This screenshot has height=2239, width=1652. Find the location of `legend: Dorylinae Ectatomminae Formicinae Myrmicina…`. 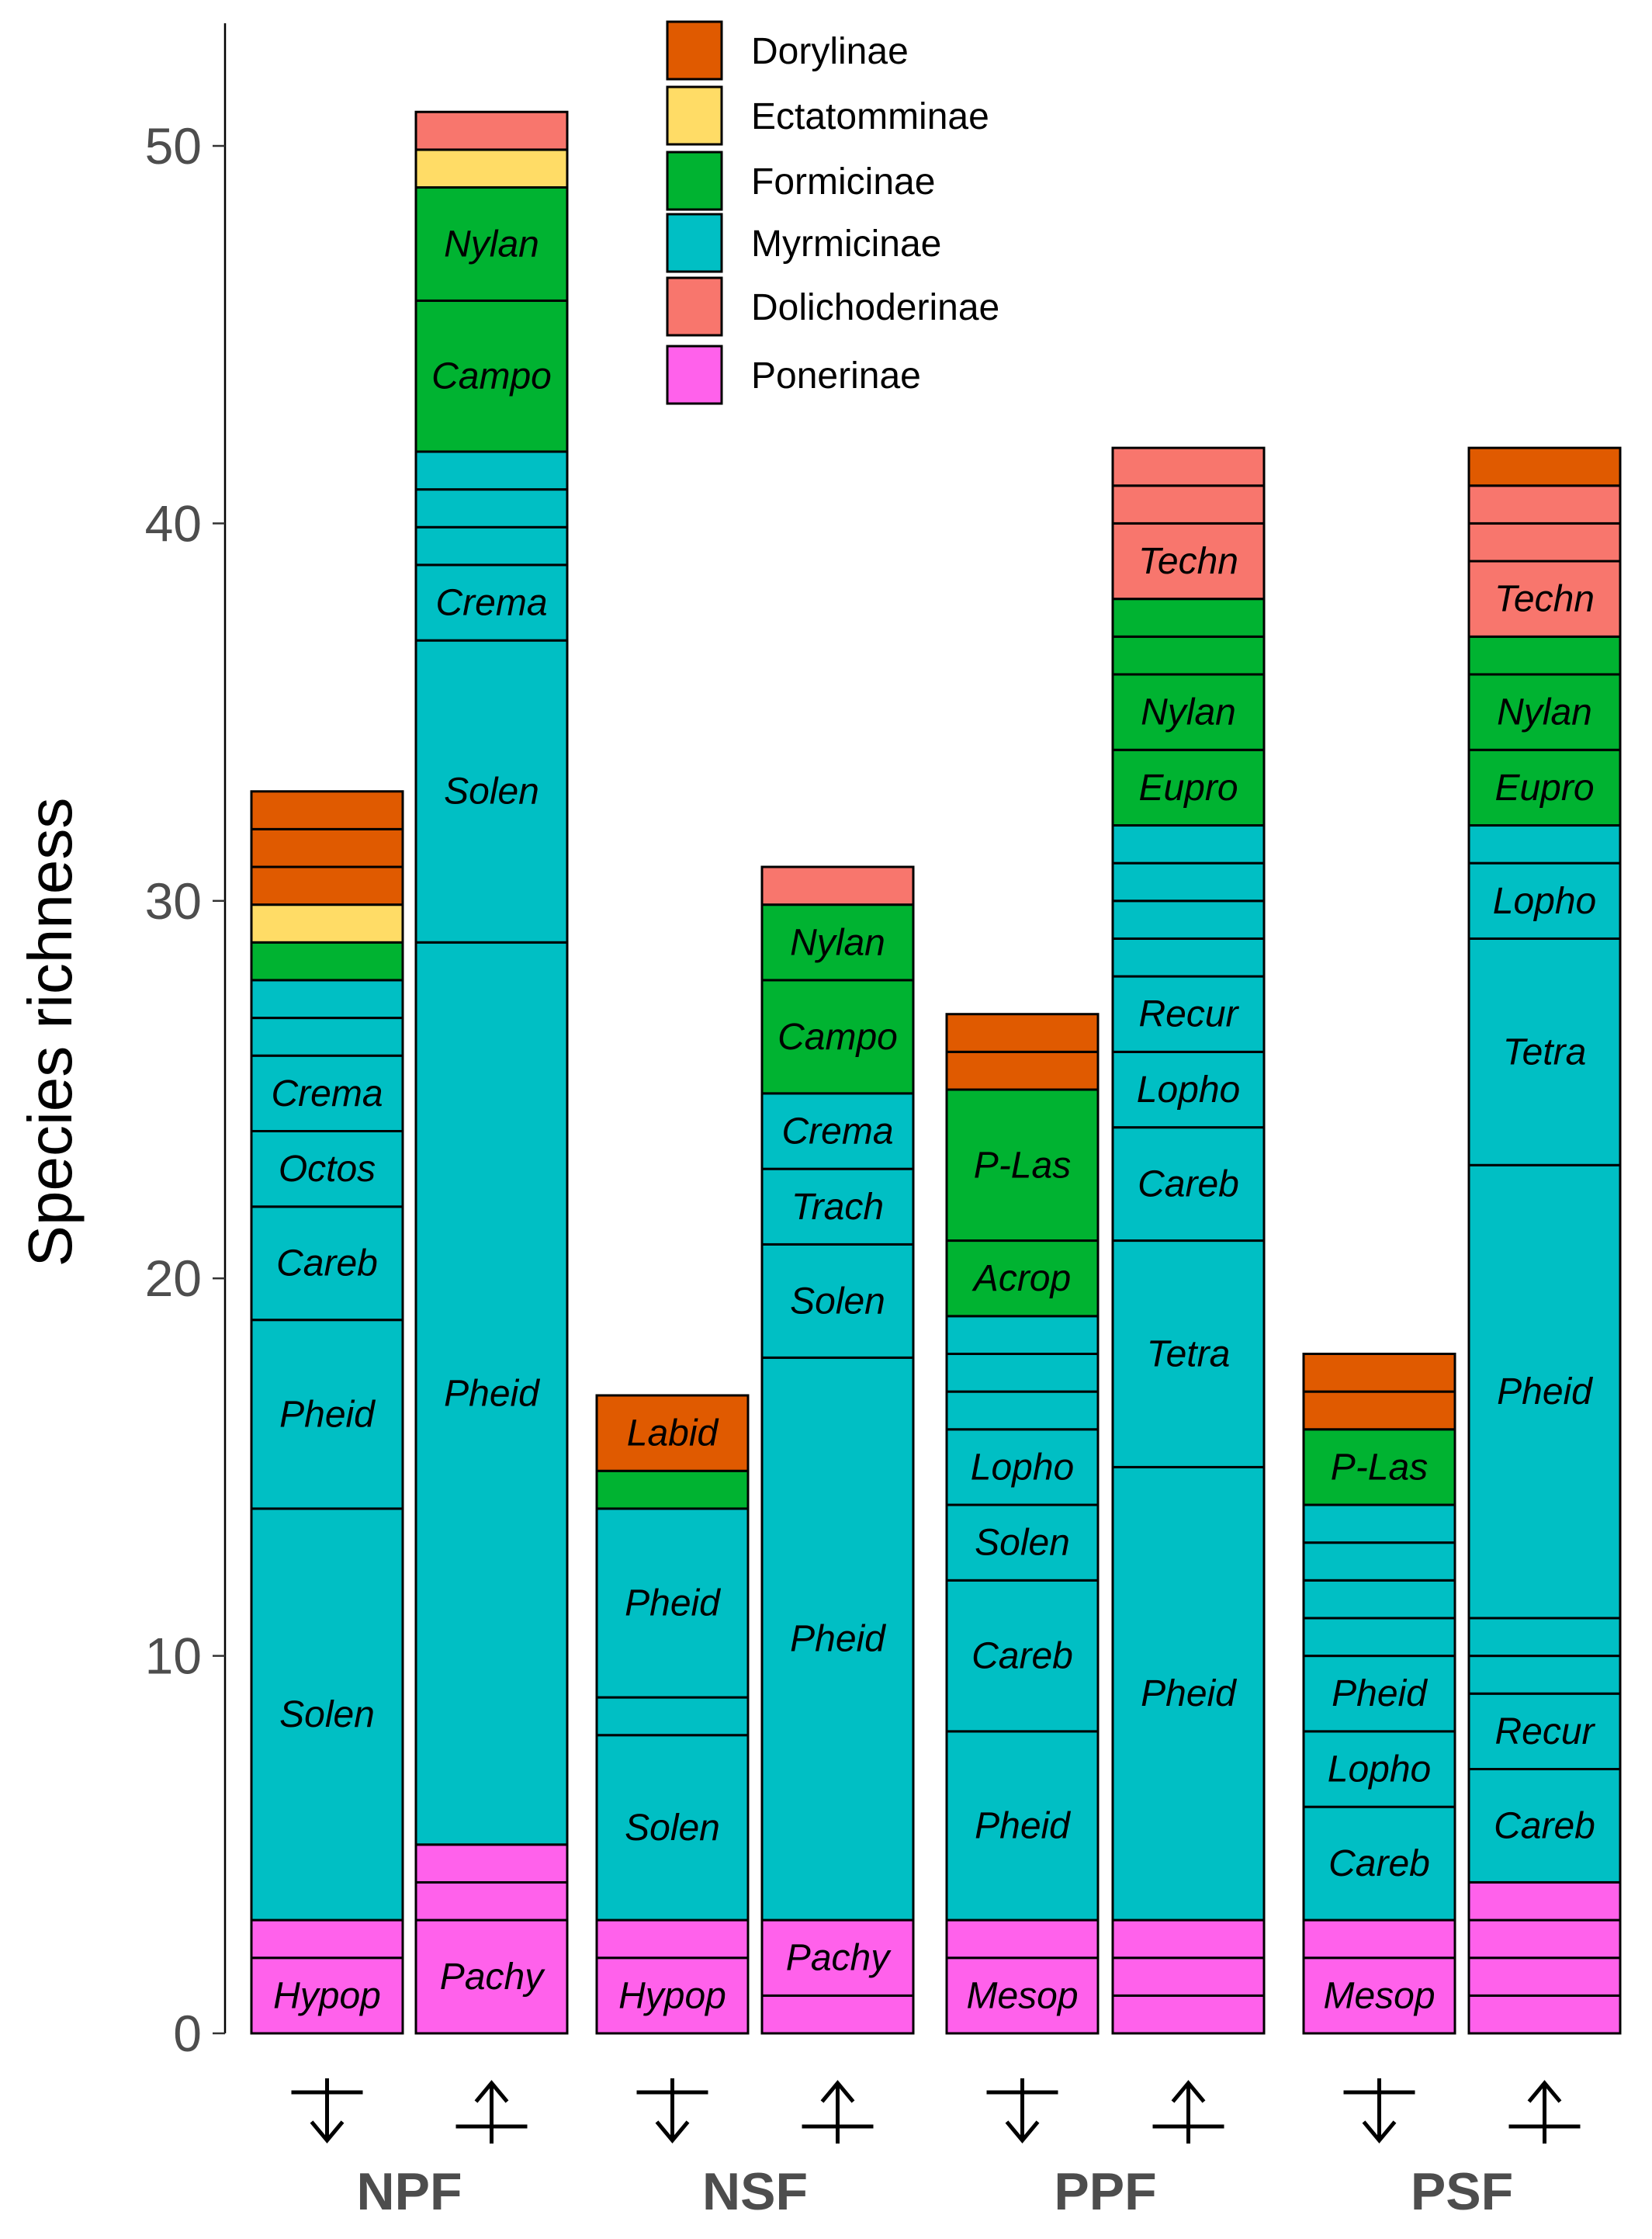

legend: Dorylinae Ectatomminae Formicinae Myrmicina… is located at coordinates (832, 212).